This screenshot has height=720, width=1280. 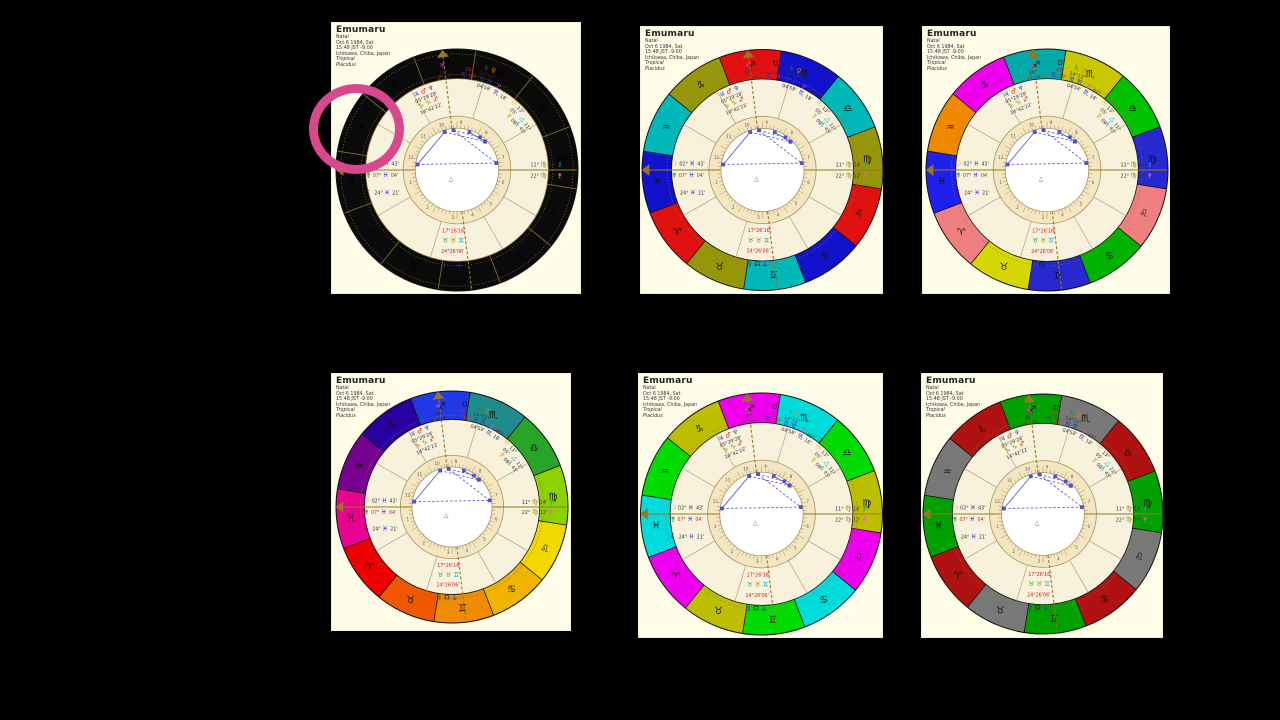 What do you see at coordinates (805, 74) in the screenshot?
I see `zodiac-sign-glyph: ♏` at bounding box center [805, 74].